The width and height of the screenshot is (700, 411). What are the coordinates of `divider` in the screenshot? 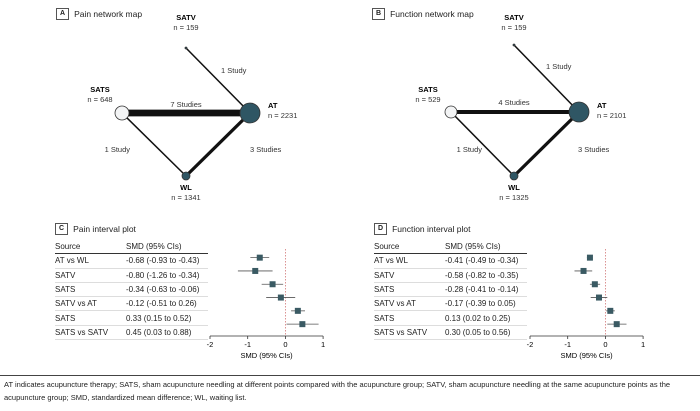 It's located at (350, 375).